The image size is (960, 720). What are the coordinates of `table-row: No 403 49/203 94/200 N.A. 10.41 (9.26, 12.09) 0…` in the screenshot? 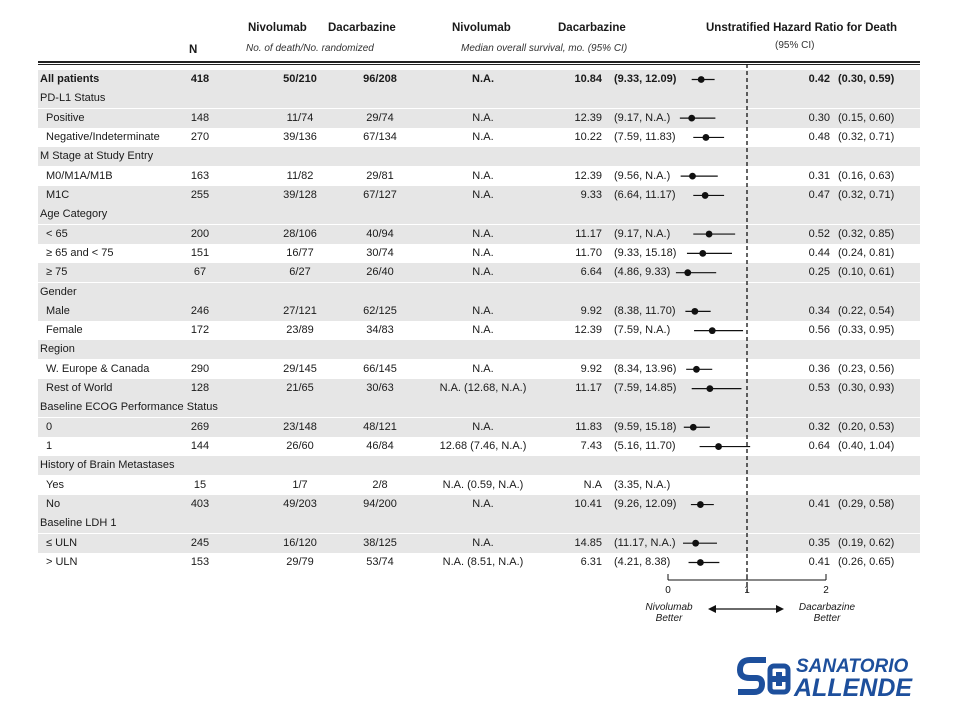 It's located at (479, 505).